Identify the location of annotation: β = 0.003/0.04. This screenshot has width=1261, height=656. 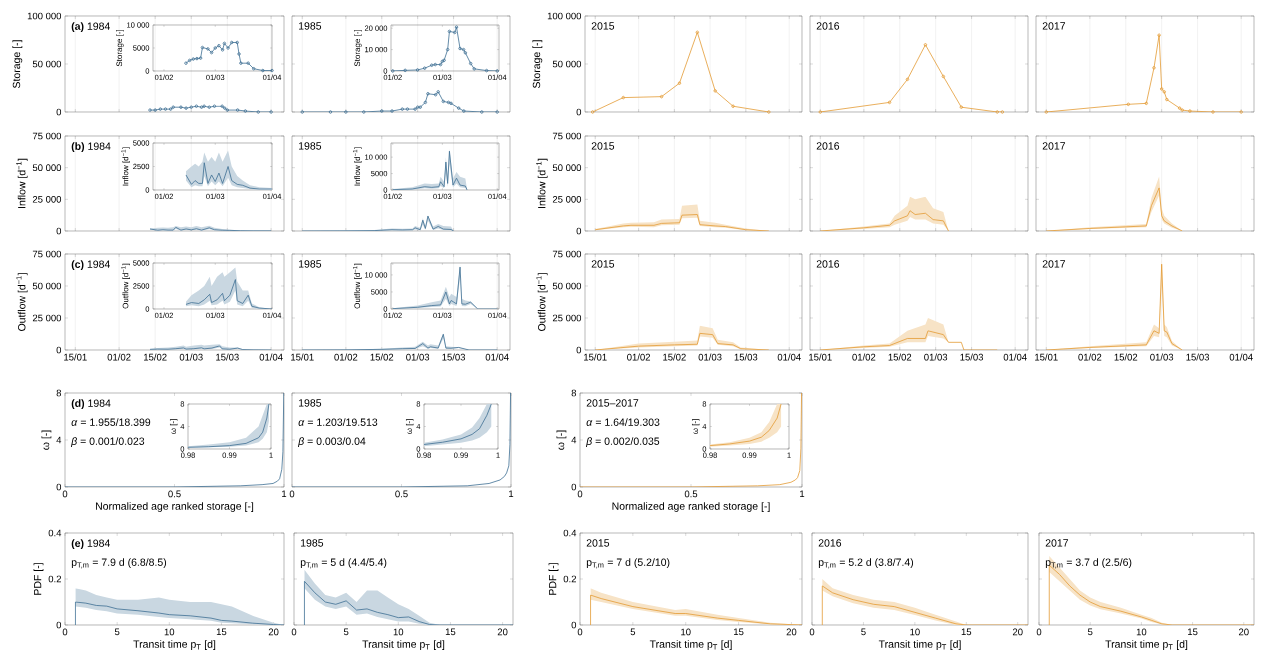
(331, 442).